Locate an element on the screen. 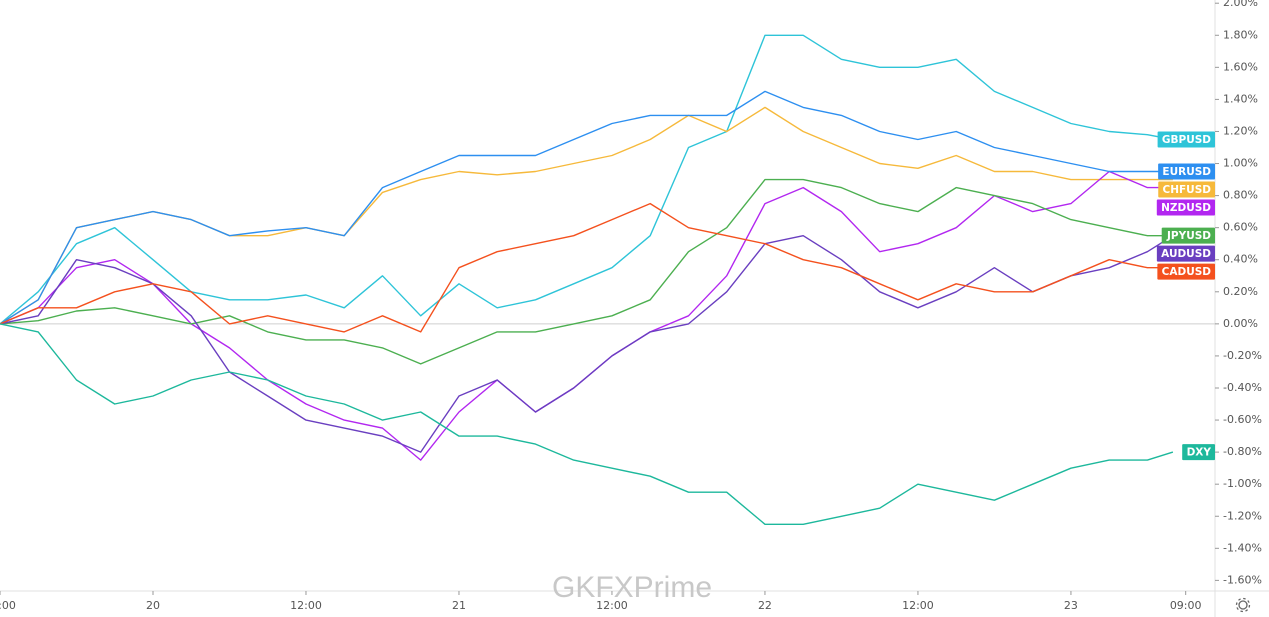 This screenshot has width=1269, height=617. y-tick-label: -0.40% is located at coordinates (1242, 387).